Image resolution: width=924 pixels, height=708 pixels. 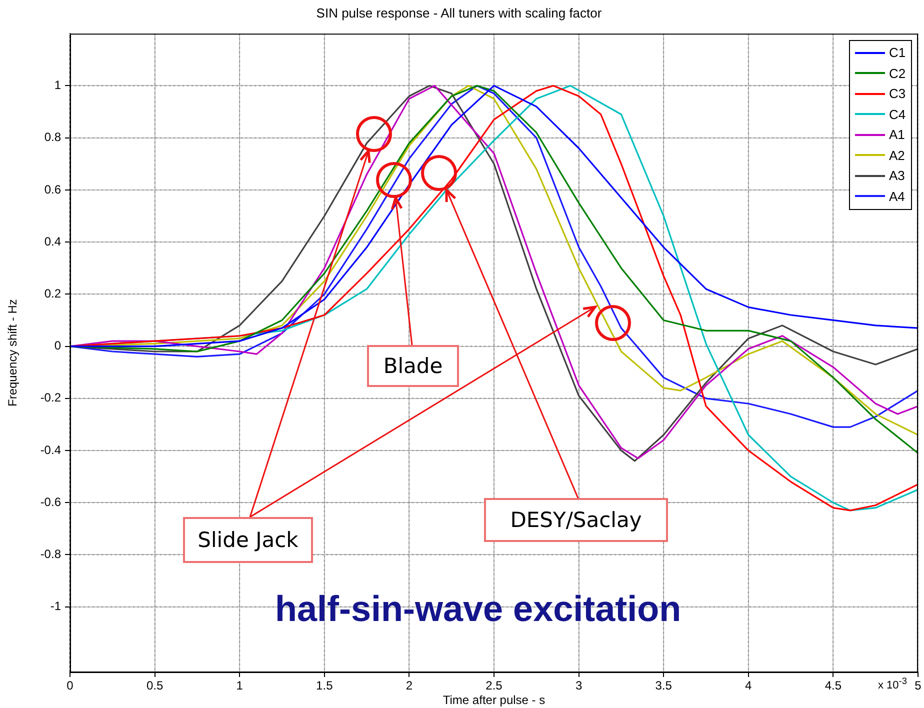 I want to click on legend-label: A4, so click(x=897, y=196).